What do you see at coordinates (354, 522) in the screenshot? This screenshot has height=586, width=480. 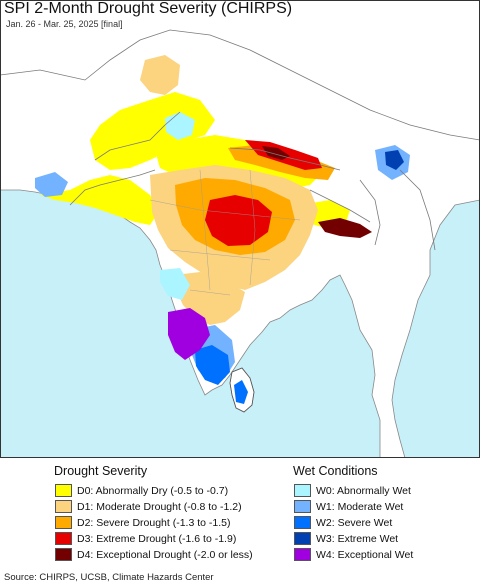 I see `legend-label-w2: W2: Severe Wet` at bounding box center [354, 522].